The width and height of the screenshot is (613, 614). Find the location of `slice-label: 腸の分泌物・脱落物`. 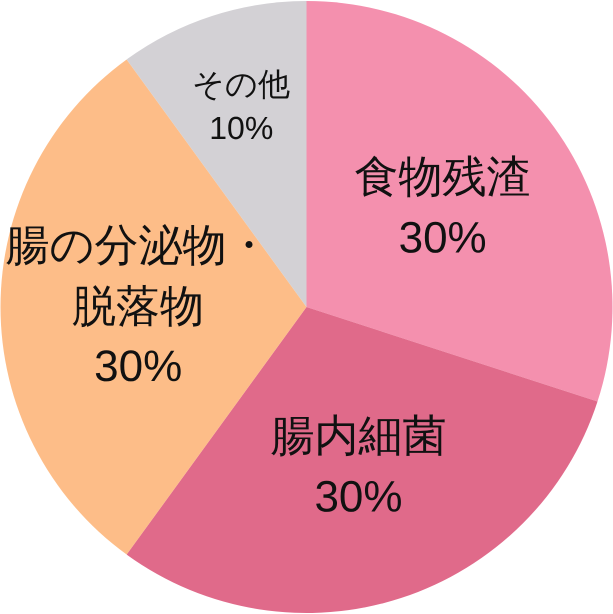

slice-label: 腸の分泌物・脱落物 is located at coordinates (138, 276).